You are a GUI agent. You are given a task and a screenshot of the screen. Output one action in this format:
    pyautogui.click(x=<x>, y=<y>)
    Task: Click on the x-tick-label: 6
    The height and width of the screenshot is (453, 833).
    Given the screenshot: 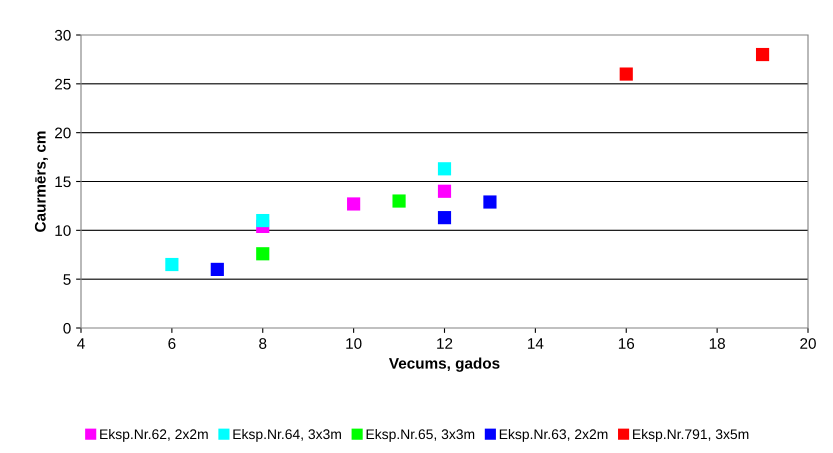 What is the action you would take?
    pyautogui.click(x=172, y=343)
    